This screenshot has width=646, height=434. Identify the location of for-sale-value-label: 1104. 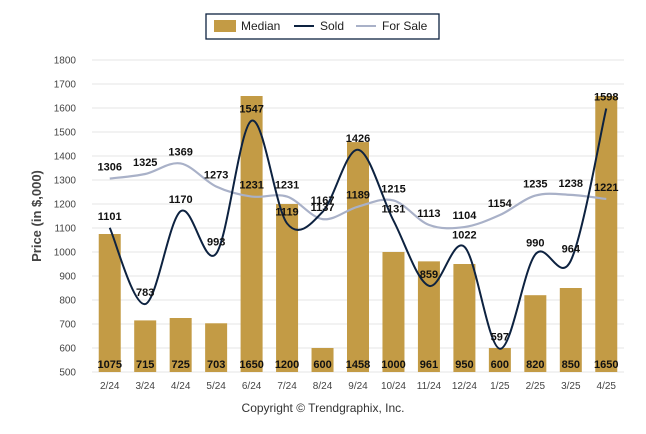
(464, 216).